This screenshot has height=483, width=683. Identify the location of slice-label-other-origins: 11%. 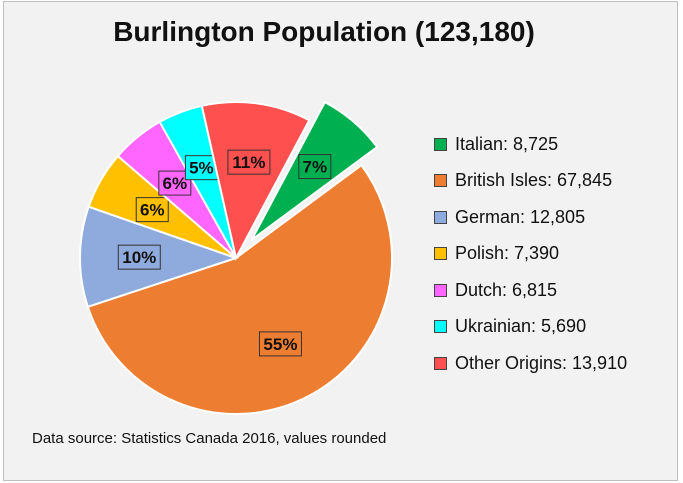
(249, 162).